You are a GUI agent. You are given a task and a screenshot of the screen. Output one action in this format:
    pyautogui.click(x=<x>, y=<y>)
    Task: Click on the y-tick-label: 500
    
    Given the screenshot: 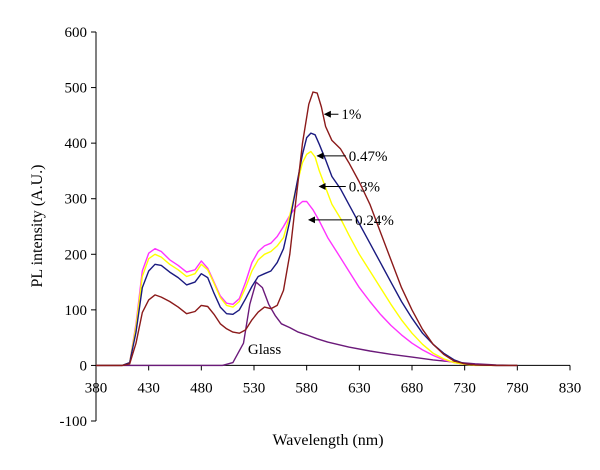 What is the action you would take?
    pyautogui.click(x=76, y=89)
    